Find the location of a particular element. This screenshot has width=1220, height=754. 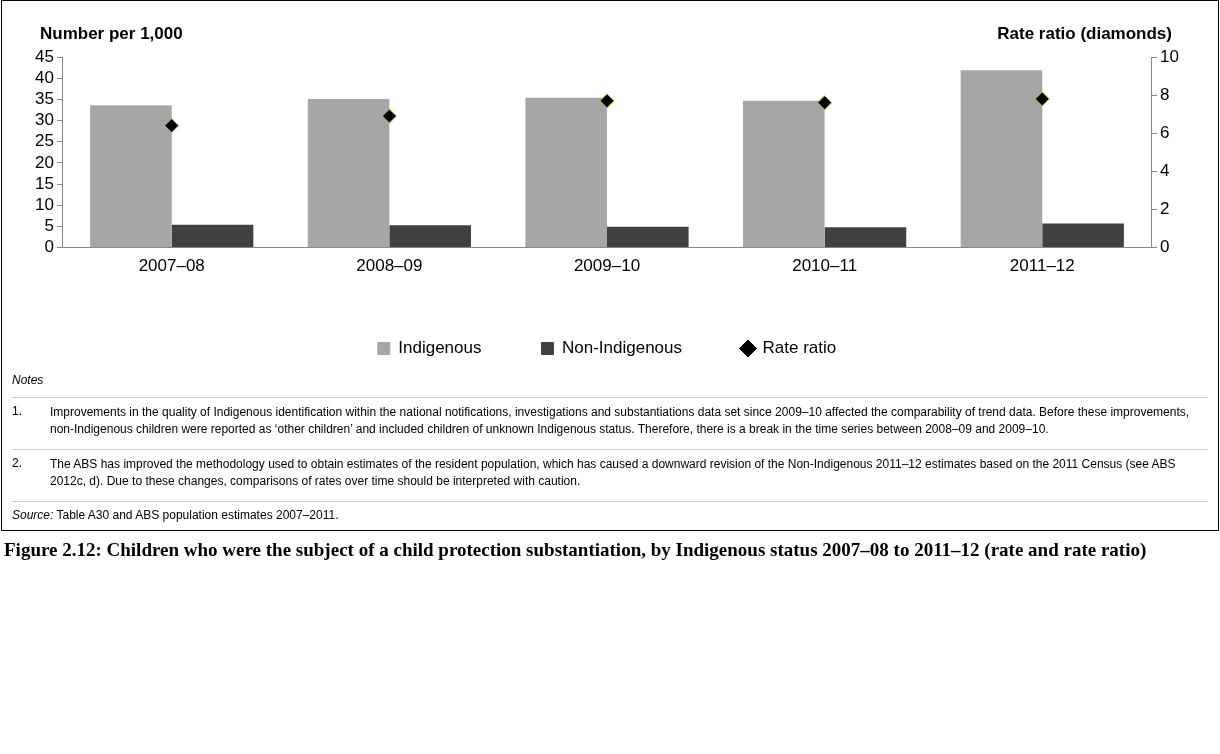

y-tick-label: 10 is located at coordinates (44, 204).